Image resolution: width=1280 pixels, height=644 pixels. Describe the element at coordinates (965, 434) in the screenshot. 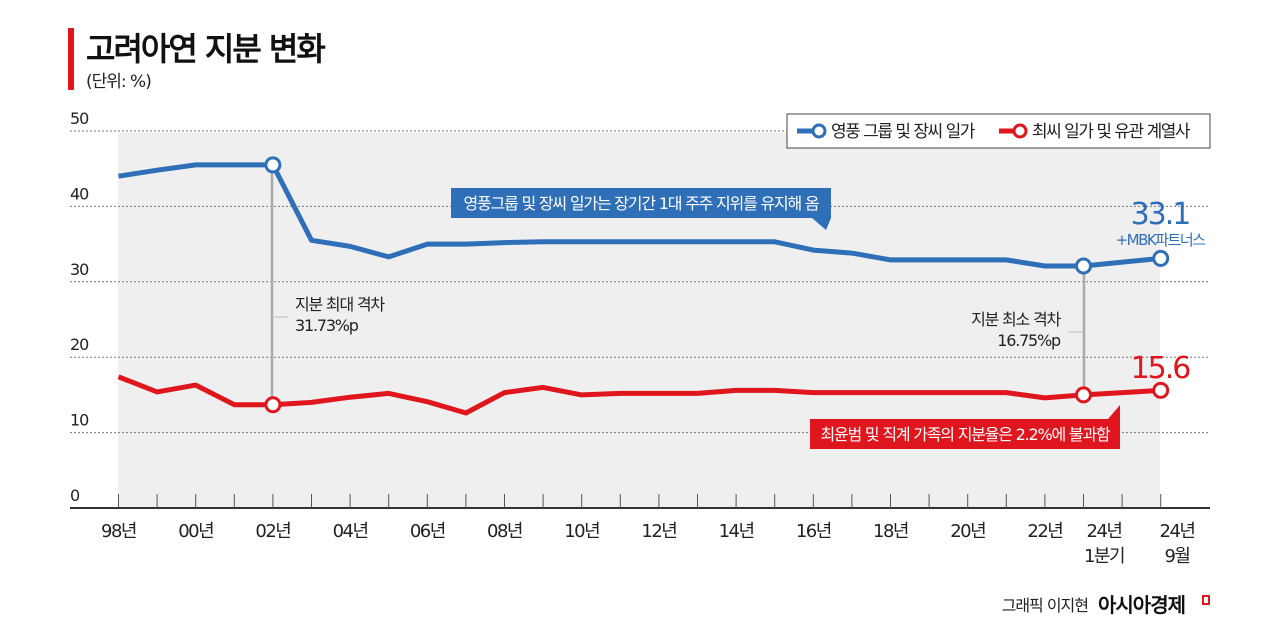

I see `red-callout-text: 최윤범 및 직계 가족의 지분율은 2.2%에 불과함` at that location.